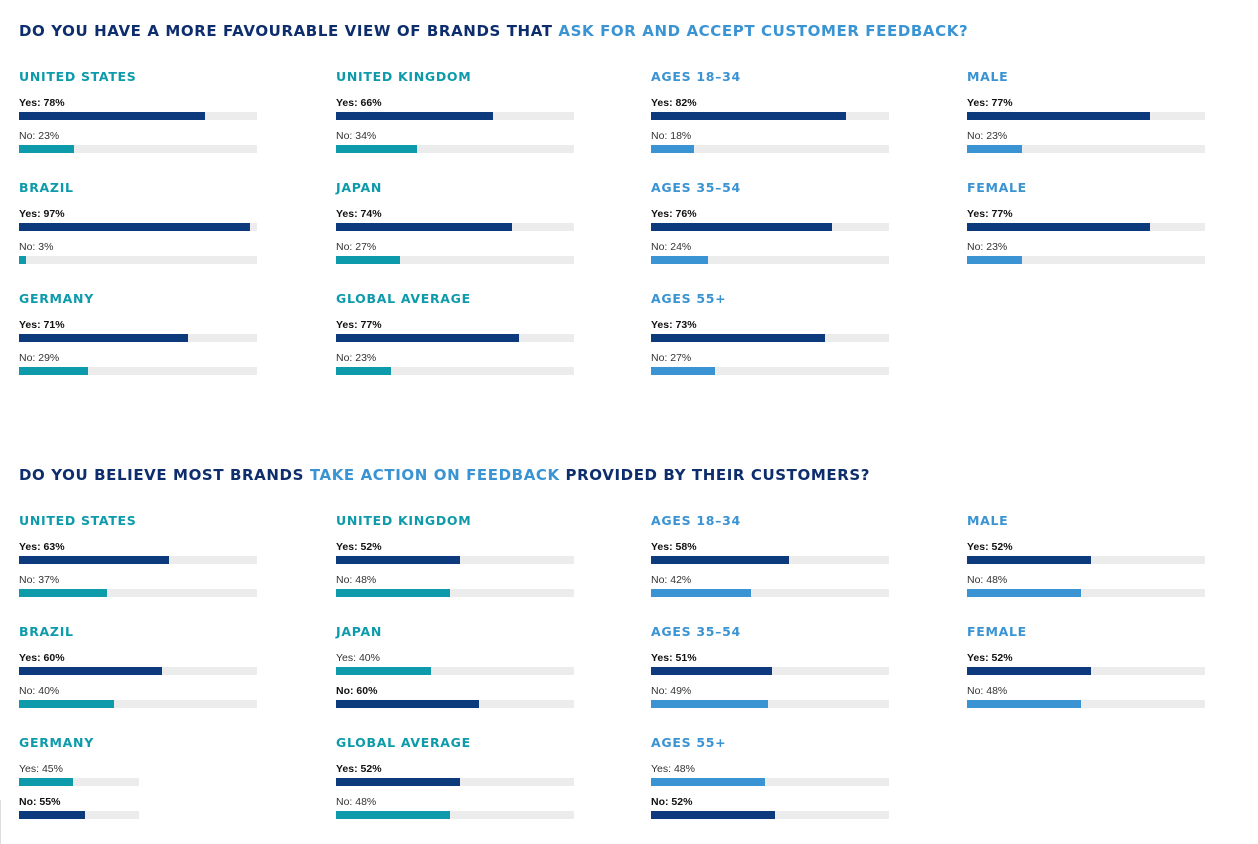 The height and width of the screenshot is (844, 1258). Describe the element at coordinates (358, 658) in the screenshot. I see `bar-label: Yes: 40%` at that location.